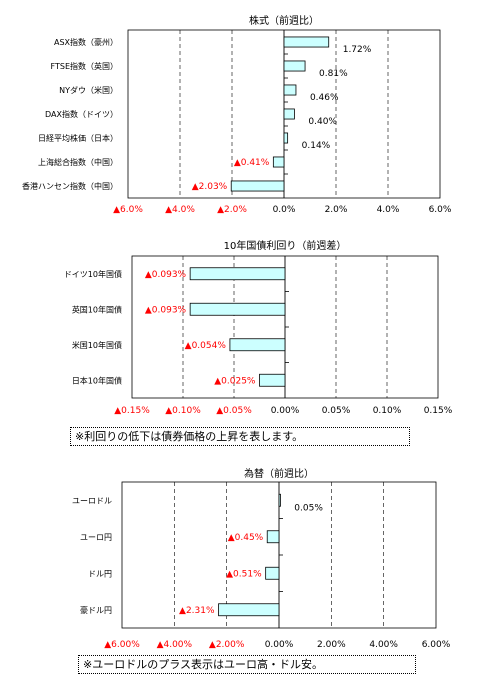 This screenshot has width=478, height=682. What do you see at coordinates (336, 411) in the screenshot?
I see `tick-label: 0.05%` at bounding box center [336, 411].